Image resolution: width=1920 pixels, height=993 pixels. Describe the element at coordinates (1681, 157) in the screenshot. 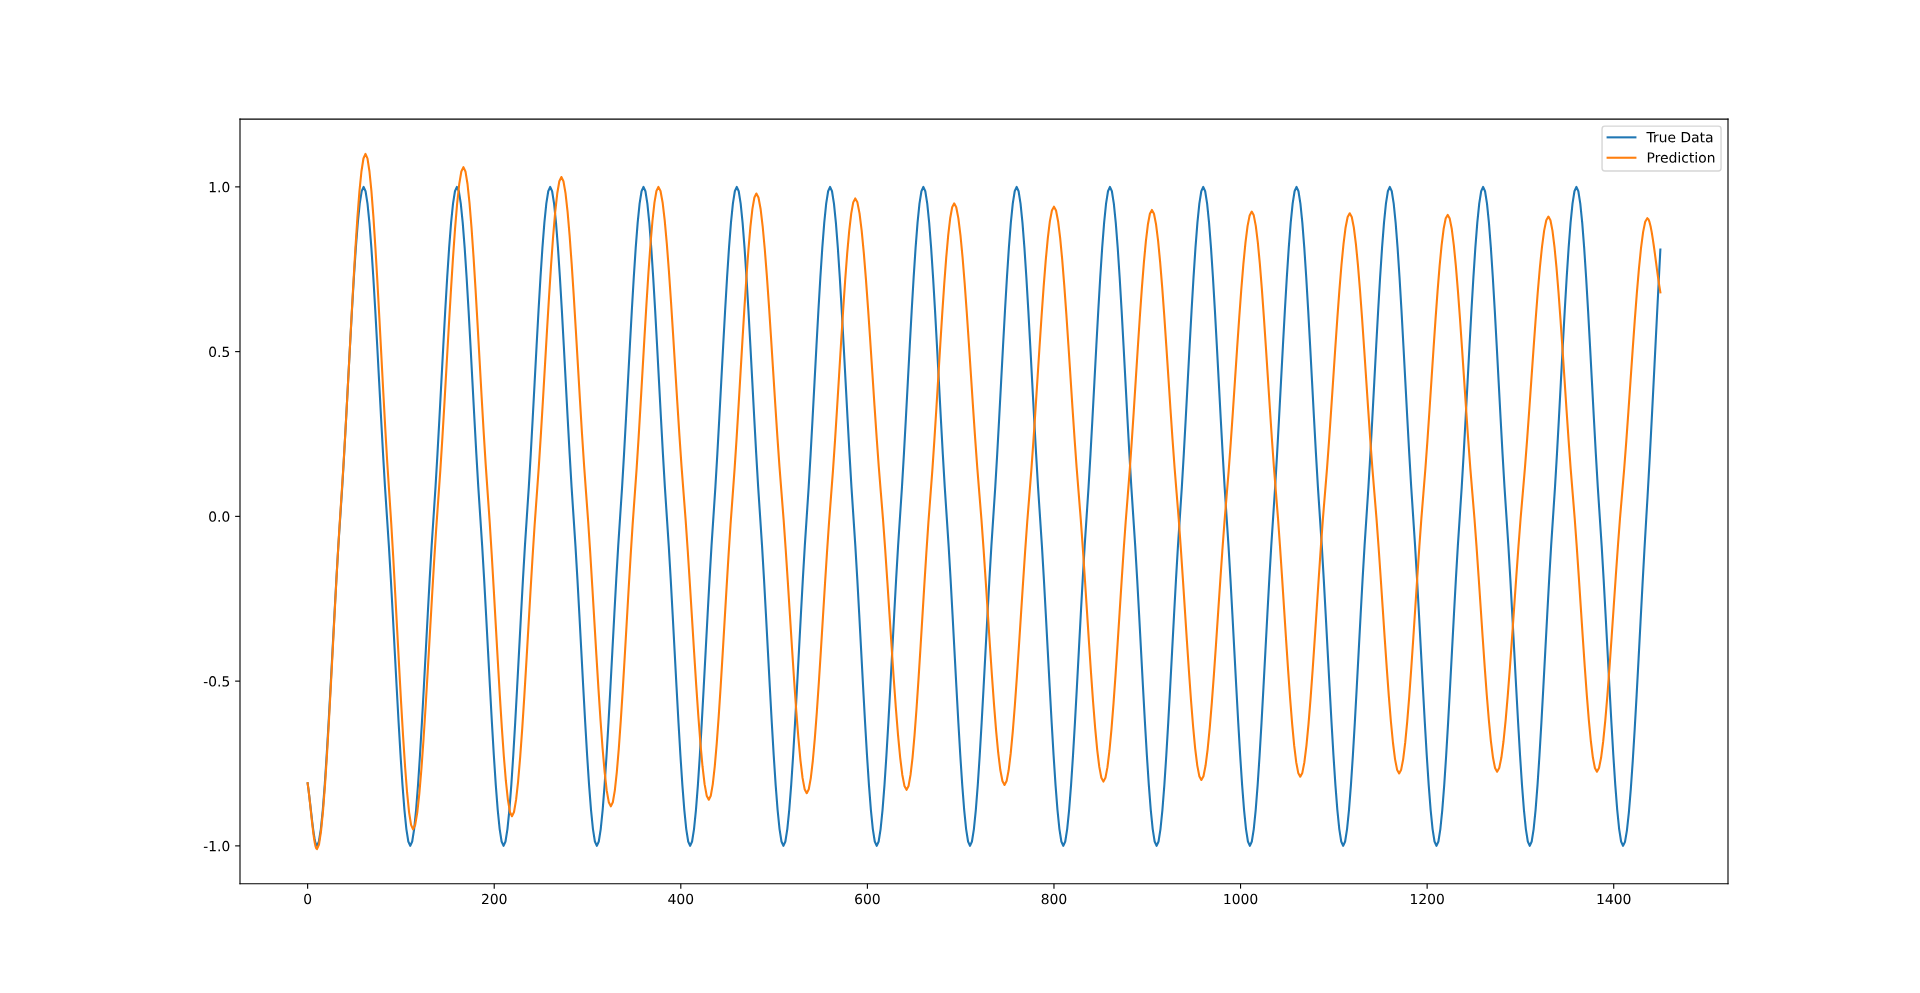

I see `legend-label: Prediction` at that location.